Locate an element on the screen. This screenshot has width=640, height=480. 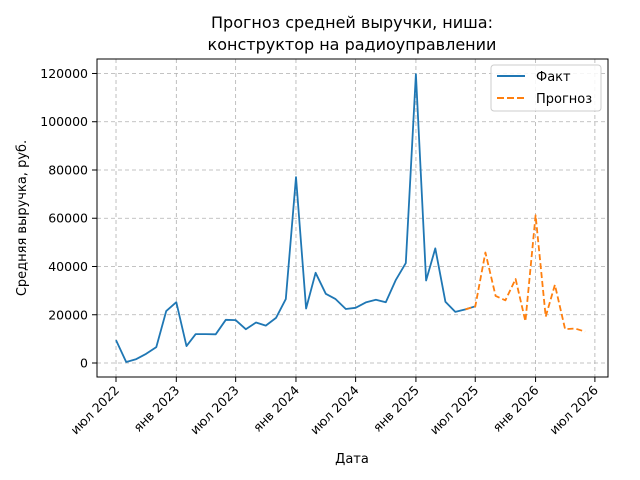
chart-subtitle: конструктор на радиоуправлении is located at coordinates (352, 44).